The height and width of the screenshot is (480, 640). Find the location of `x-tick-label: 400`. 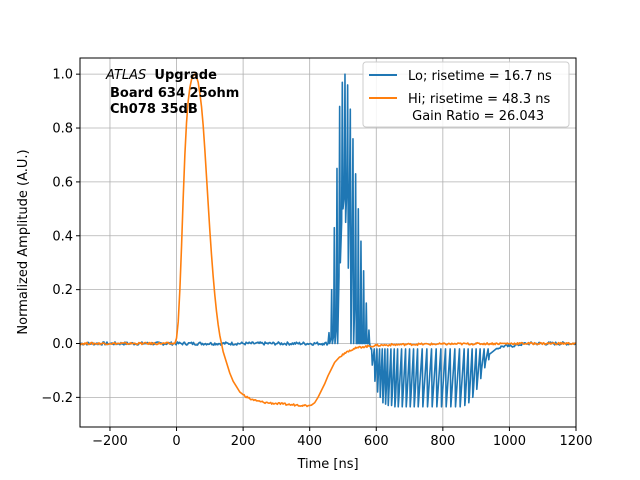

x-tick-label: 400 is located at coordinates (309, 441).